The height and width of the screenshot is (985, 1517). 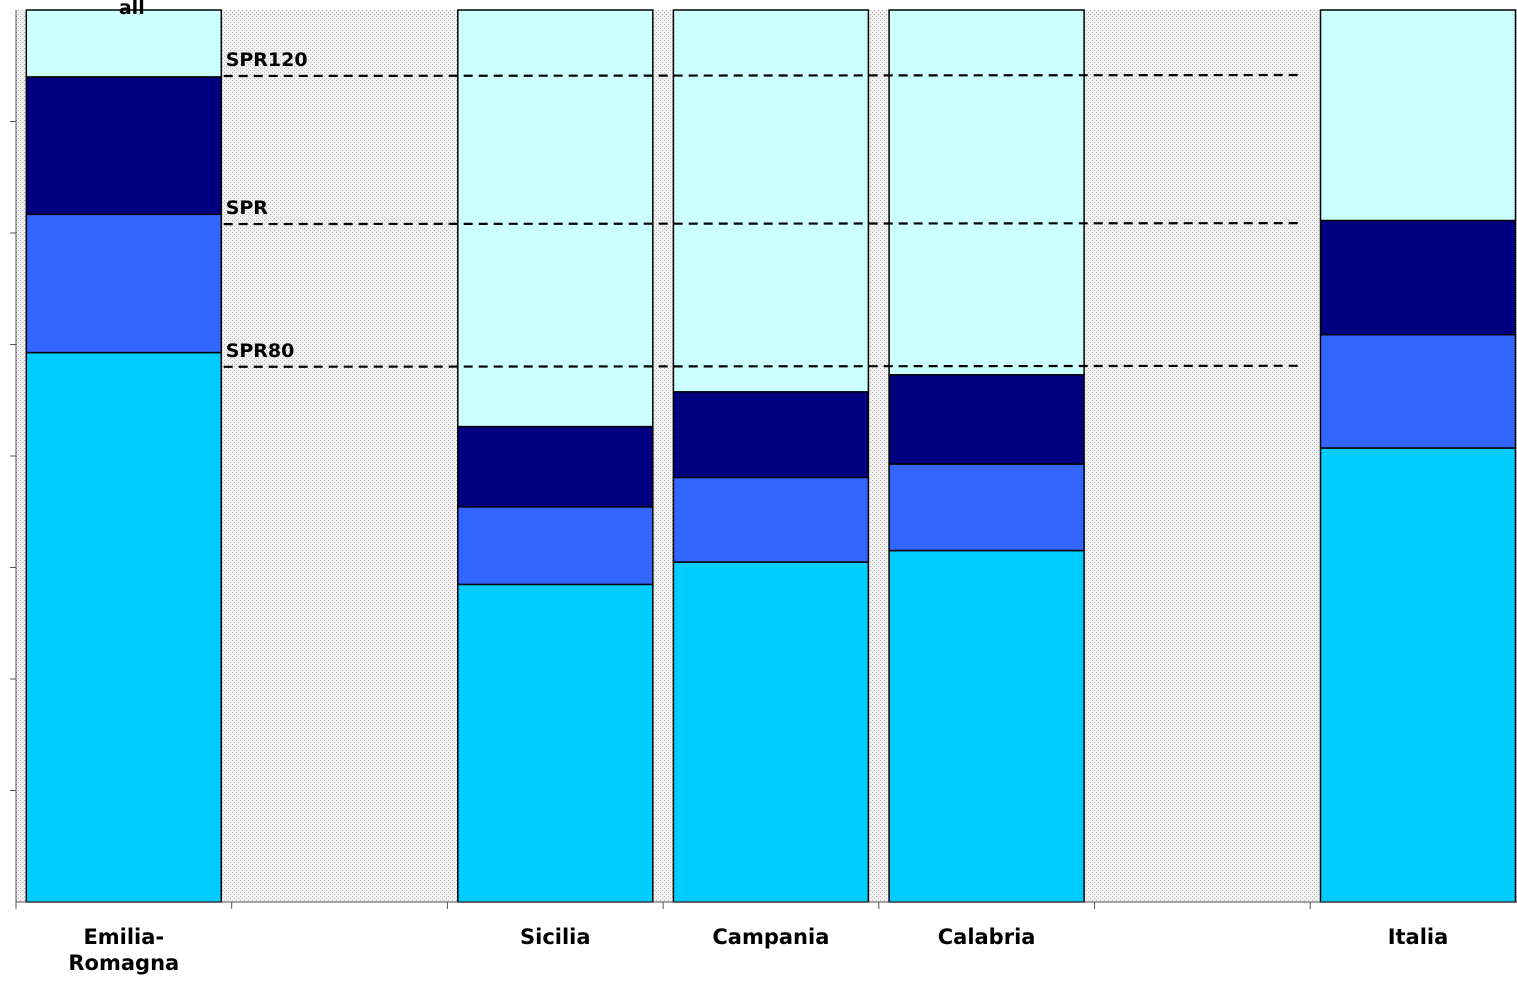 I want to click on x-tick-label: Sicilia, so click(x=555, y=937).